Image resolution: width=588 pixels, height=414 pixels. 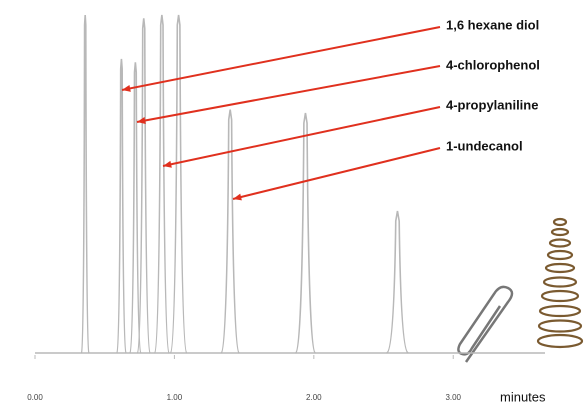 What do you see at coordinates (314, 397) in the screenshot?
I see `x-tick-label: 2.00` at bounding box center [314, 397].